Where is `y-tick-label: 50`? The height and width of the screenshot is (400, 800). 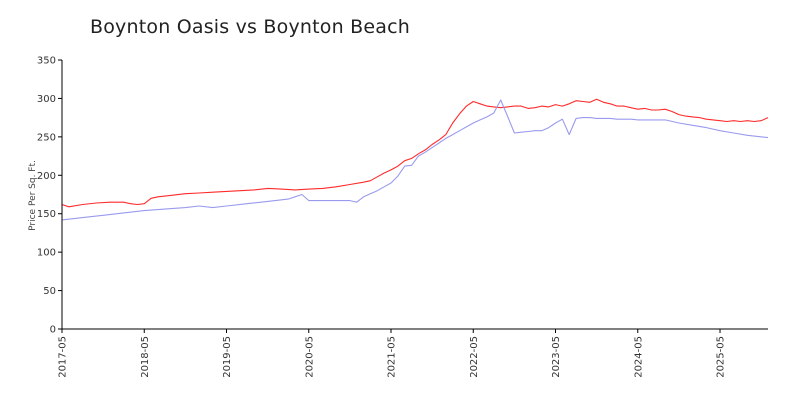 y-tick-label: 50 is located at coordinates (49, 291).